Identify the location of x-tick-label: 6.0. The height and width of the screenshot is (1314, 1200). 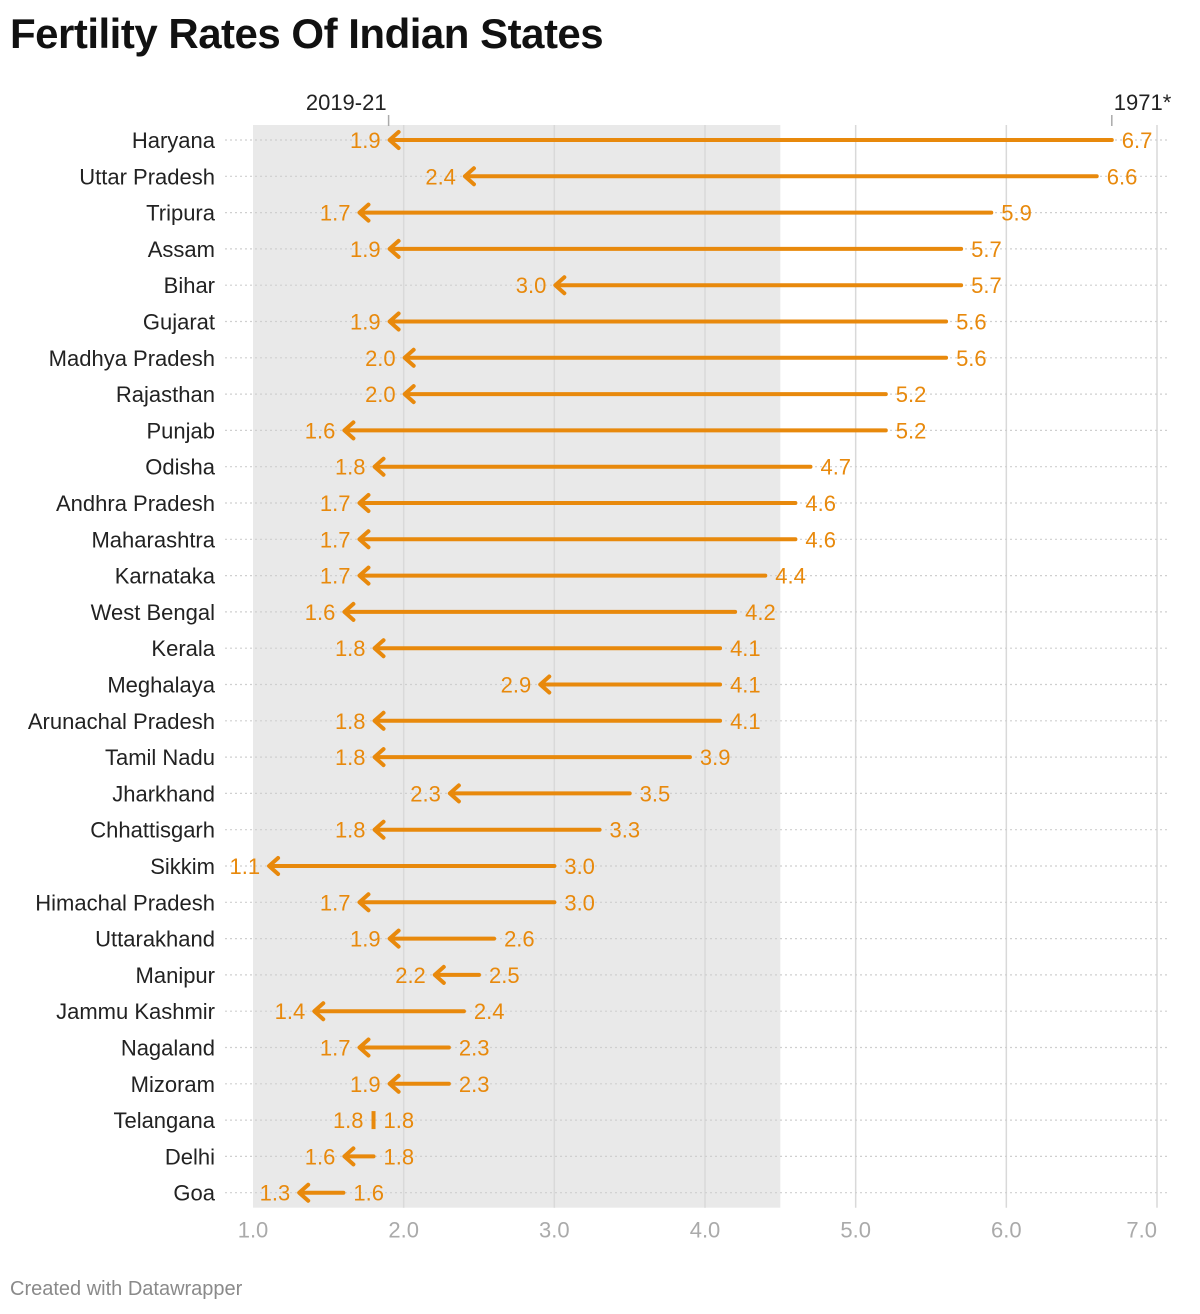
(1006, 1230).